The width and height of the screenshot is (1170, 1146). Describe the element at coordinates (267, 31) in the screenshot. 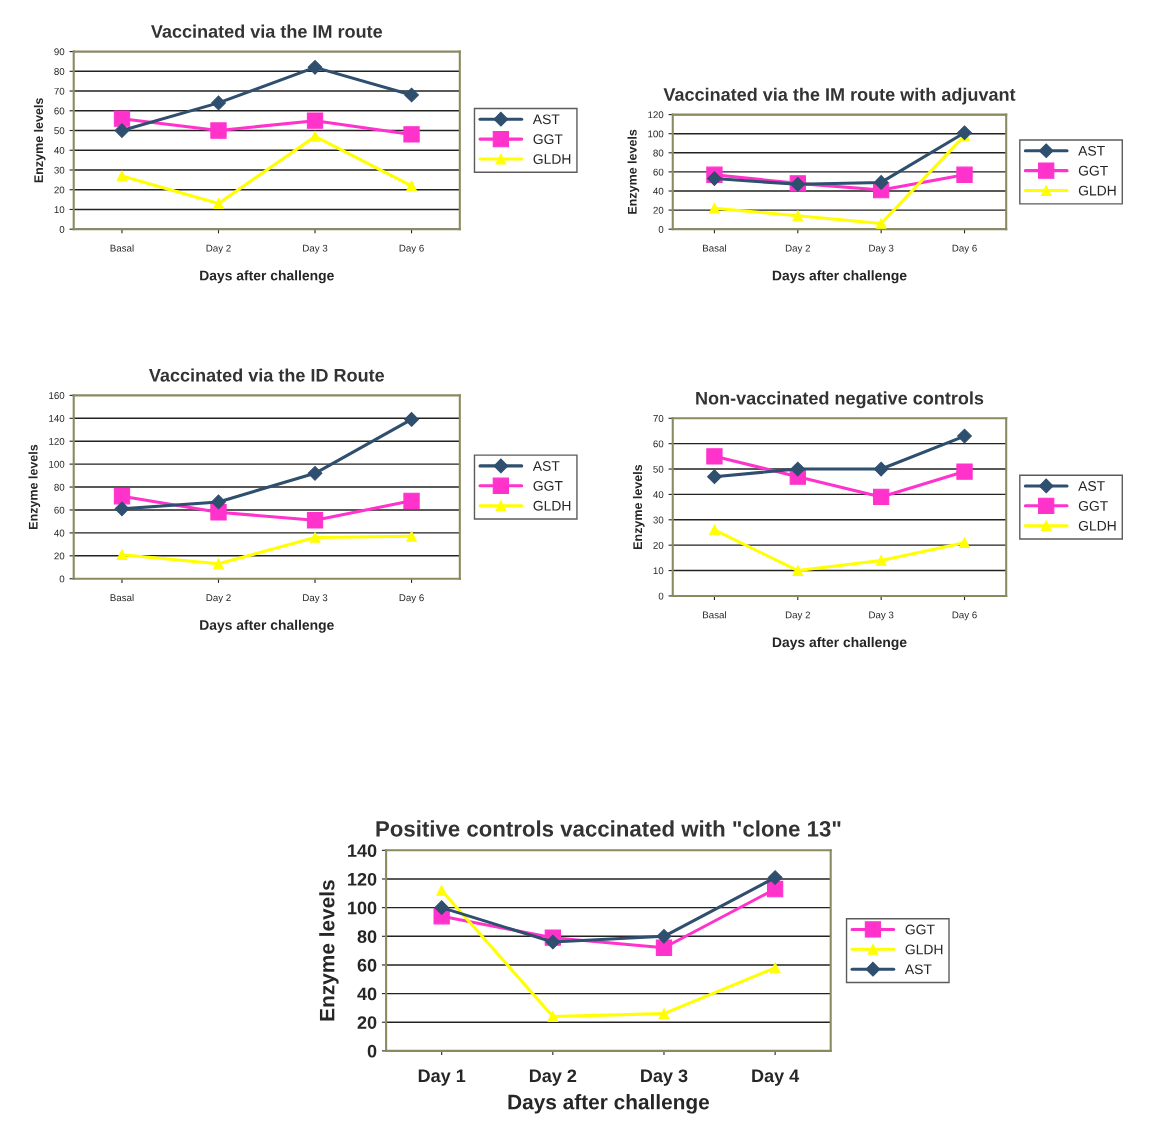

I see `chart-title: Vaccinated via the IM route` at that location.